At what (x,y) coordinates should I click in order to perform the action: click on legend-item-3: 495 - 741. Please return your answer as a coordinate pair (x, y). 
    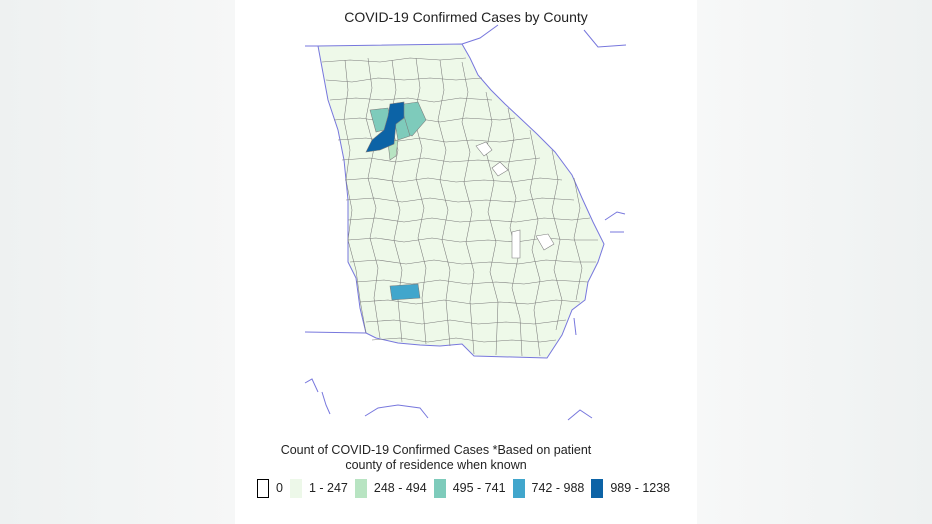
    Looking at the image, I should click on (469, 488).